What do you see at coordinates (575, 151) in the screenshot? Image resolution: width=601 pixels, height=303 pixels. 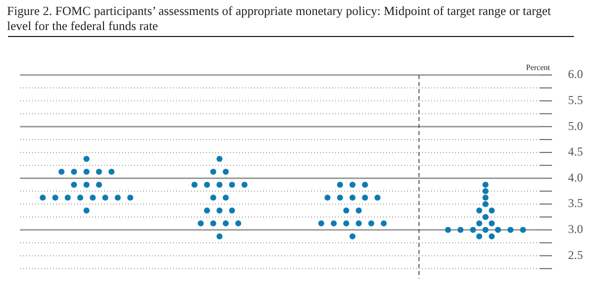 I see `y-tick-label: 4.5` at bounding box center [575, 151].